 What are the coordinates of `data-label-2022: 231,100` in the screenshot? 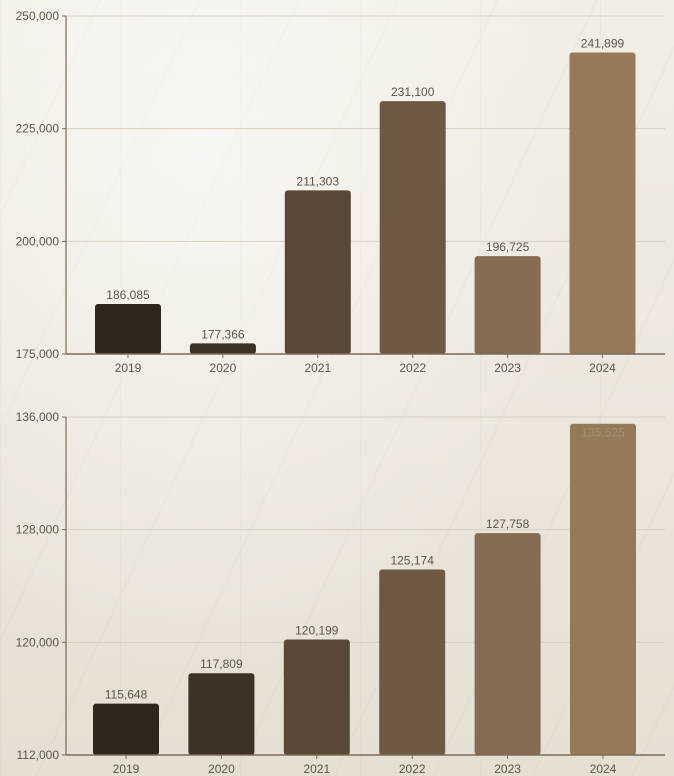 It's located at (413, 92).